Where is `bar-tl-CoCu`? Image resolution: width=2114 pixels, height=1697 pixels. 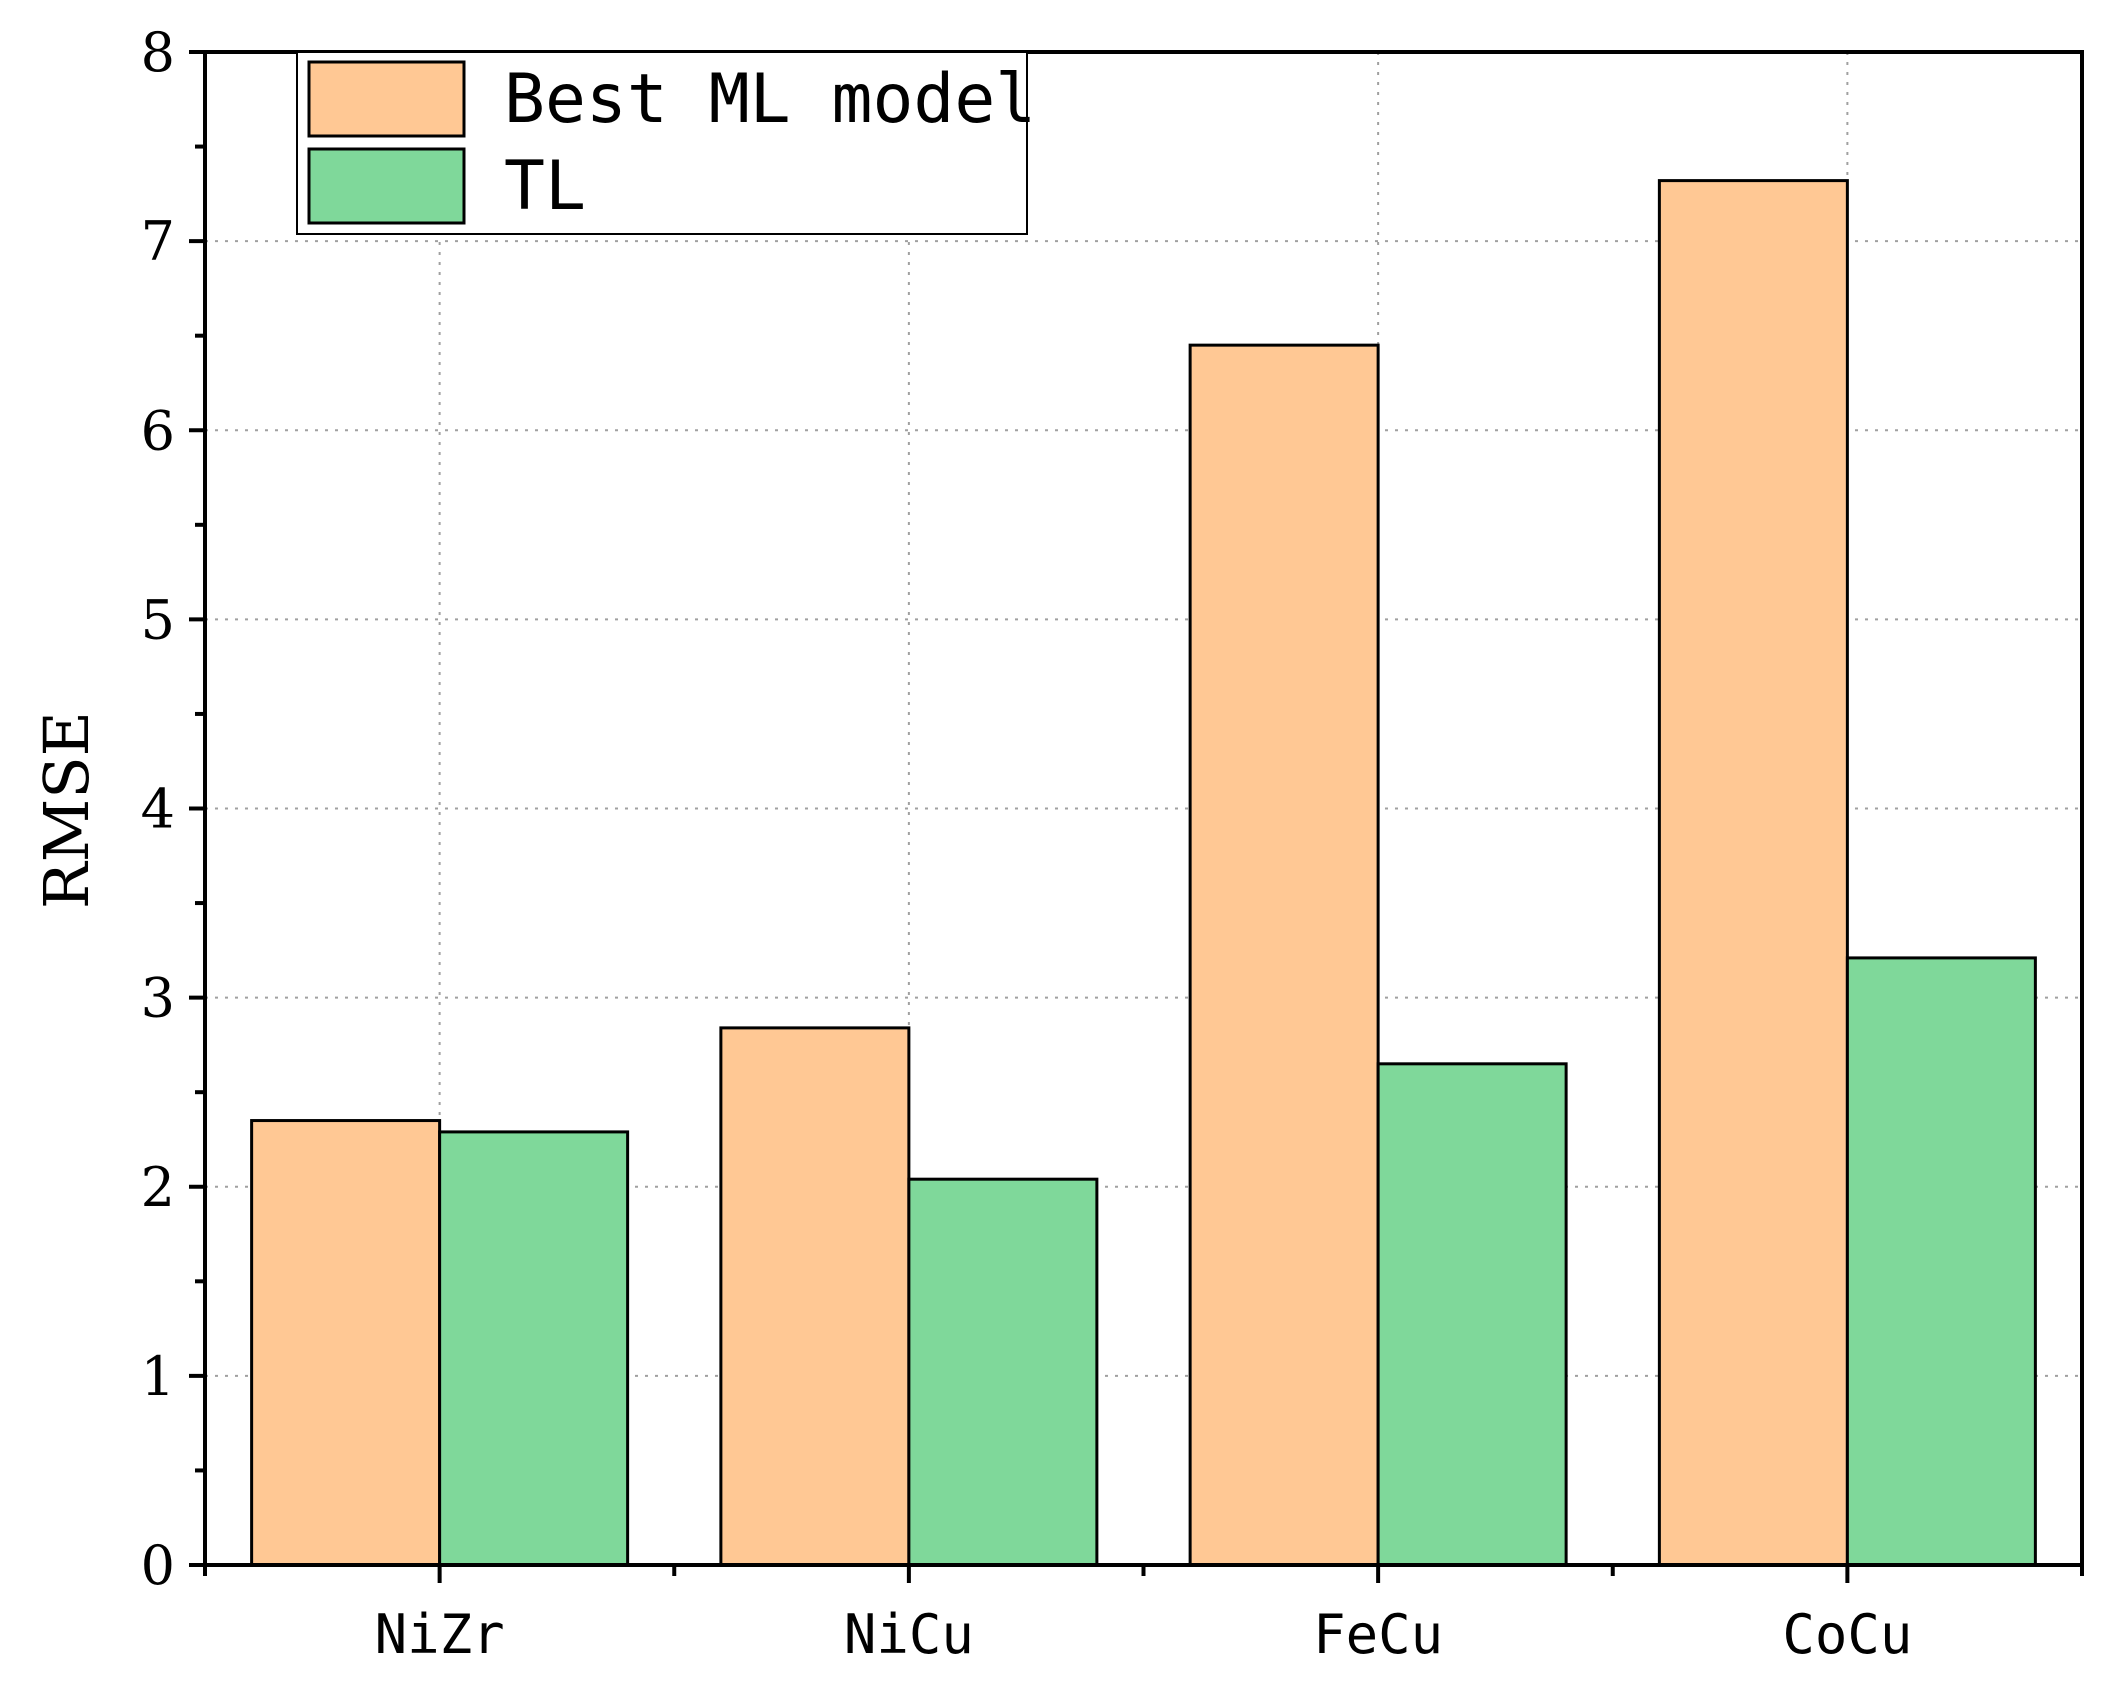 bar-tl-CoCu is located at coordinates (1941, 1261).